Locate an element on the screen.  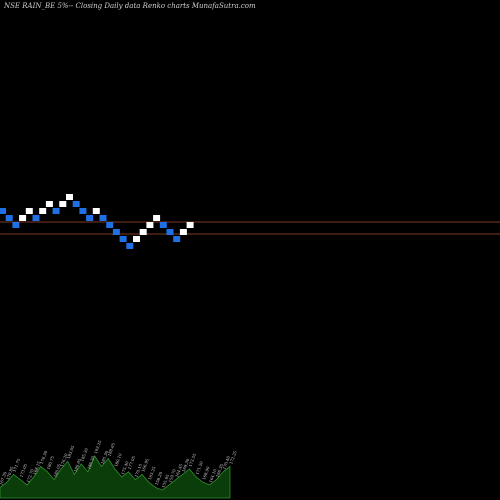
volume-label: 180.75 is located at coordinates (51, 462).